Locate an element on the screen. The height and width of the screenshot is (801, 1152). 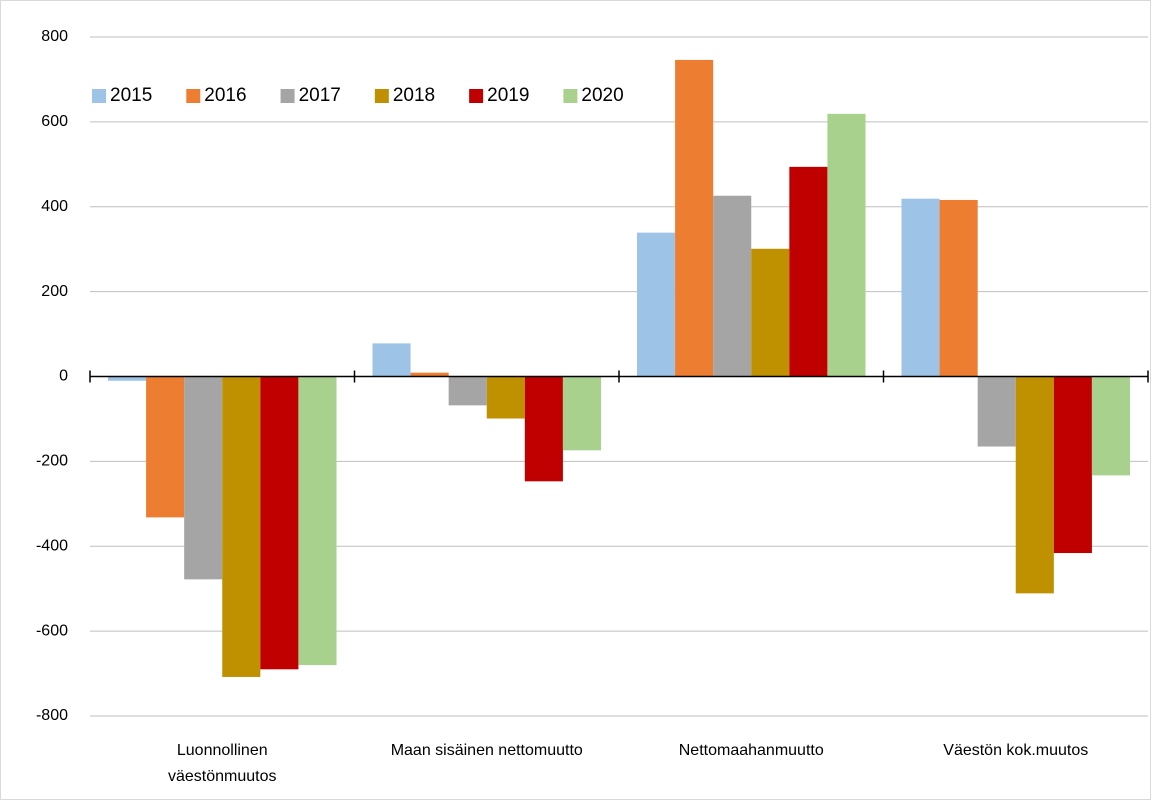
legend-label: 2015 is located at coordinates (131, 95).